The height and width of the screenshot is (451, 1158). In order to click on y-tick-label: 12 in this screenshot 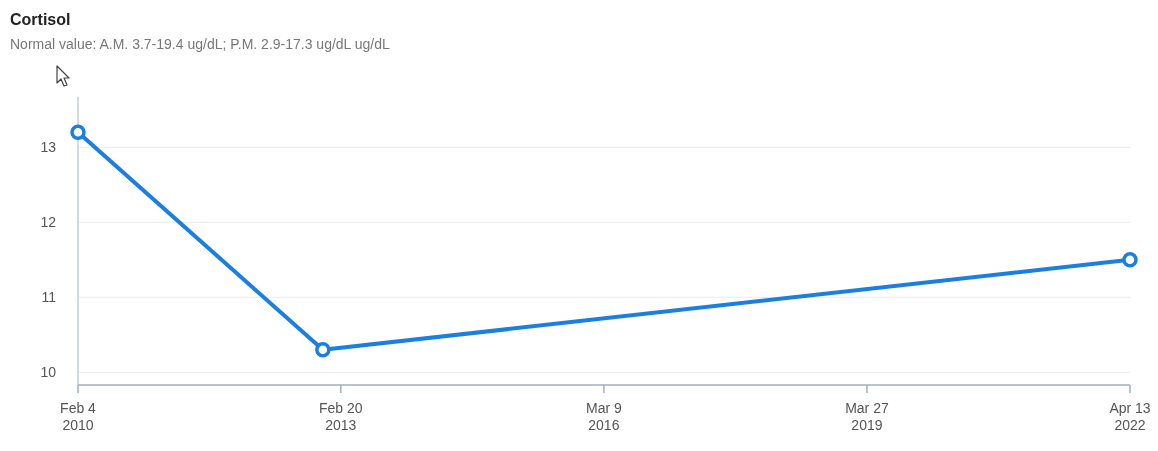, I will do `click(48, 222)`.